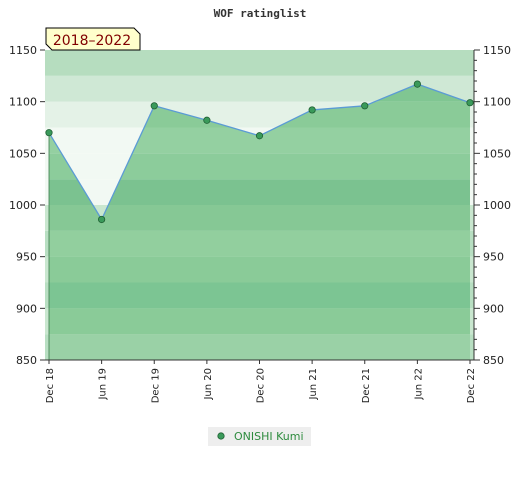  Describe the element at coordinates (26, 308) in the screenshot. I see `y-tick-label-left: 900` at that location.